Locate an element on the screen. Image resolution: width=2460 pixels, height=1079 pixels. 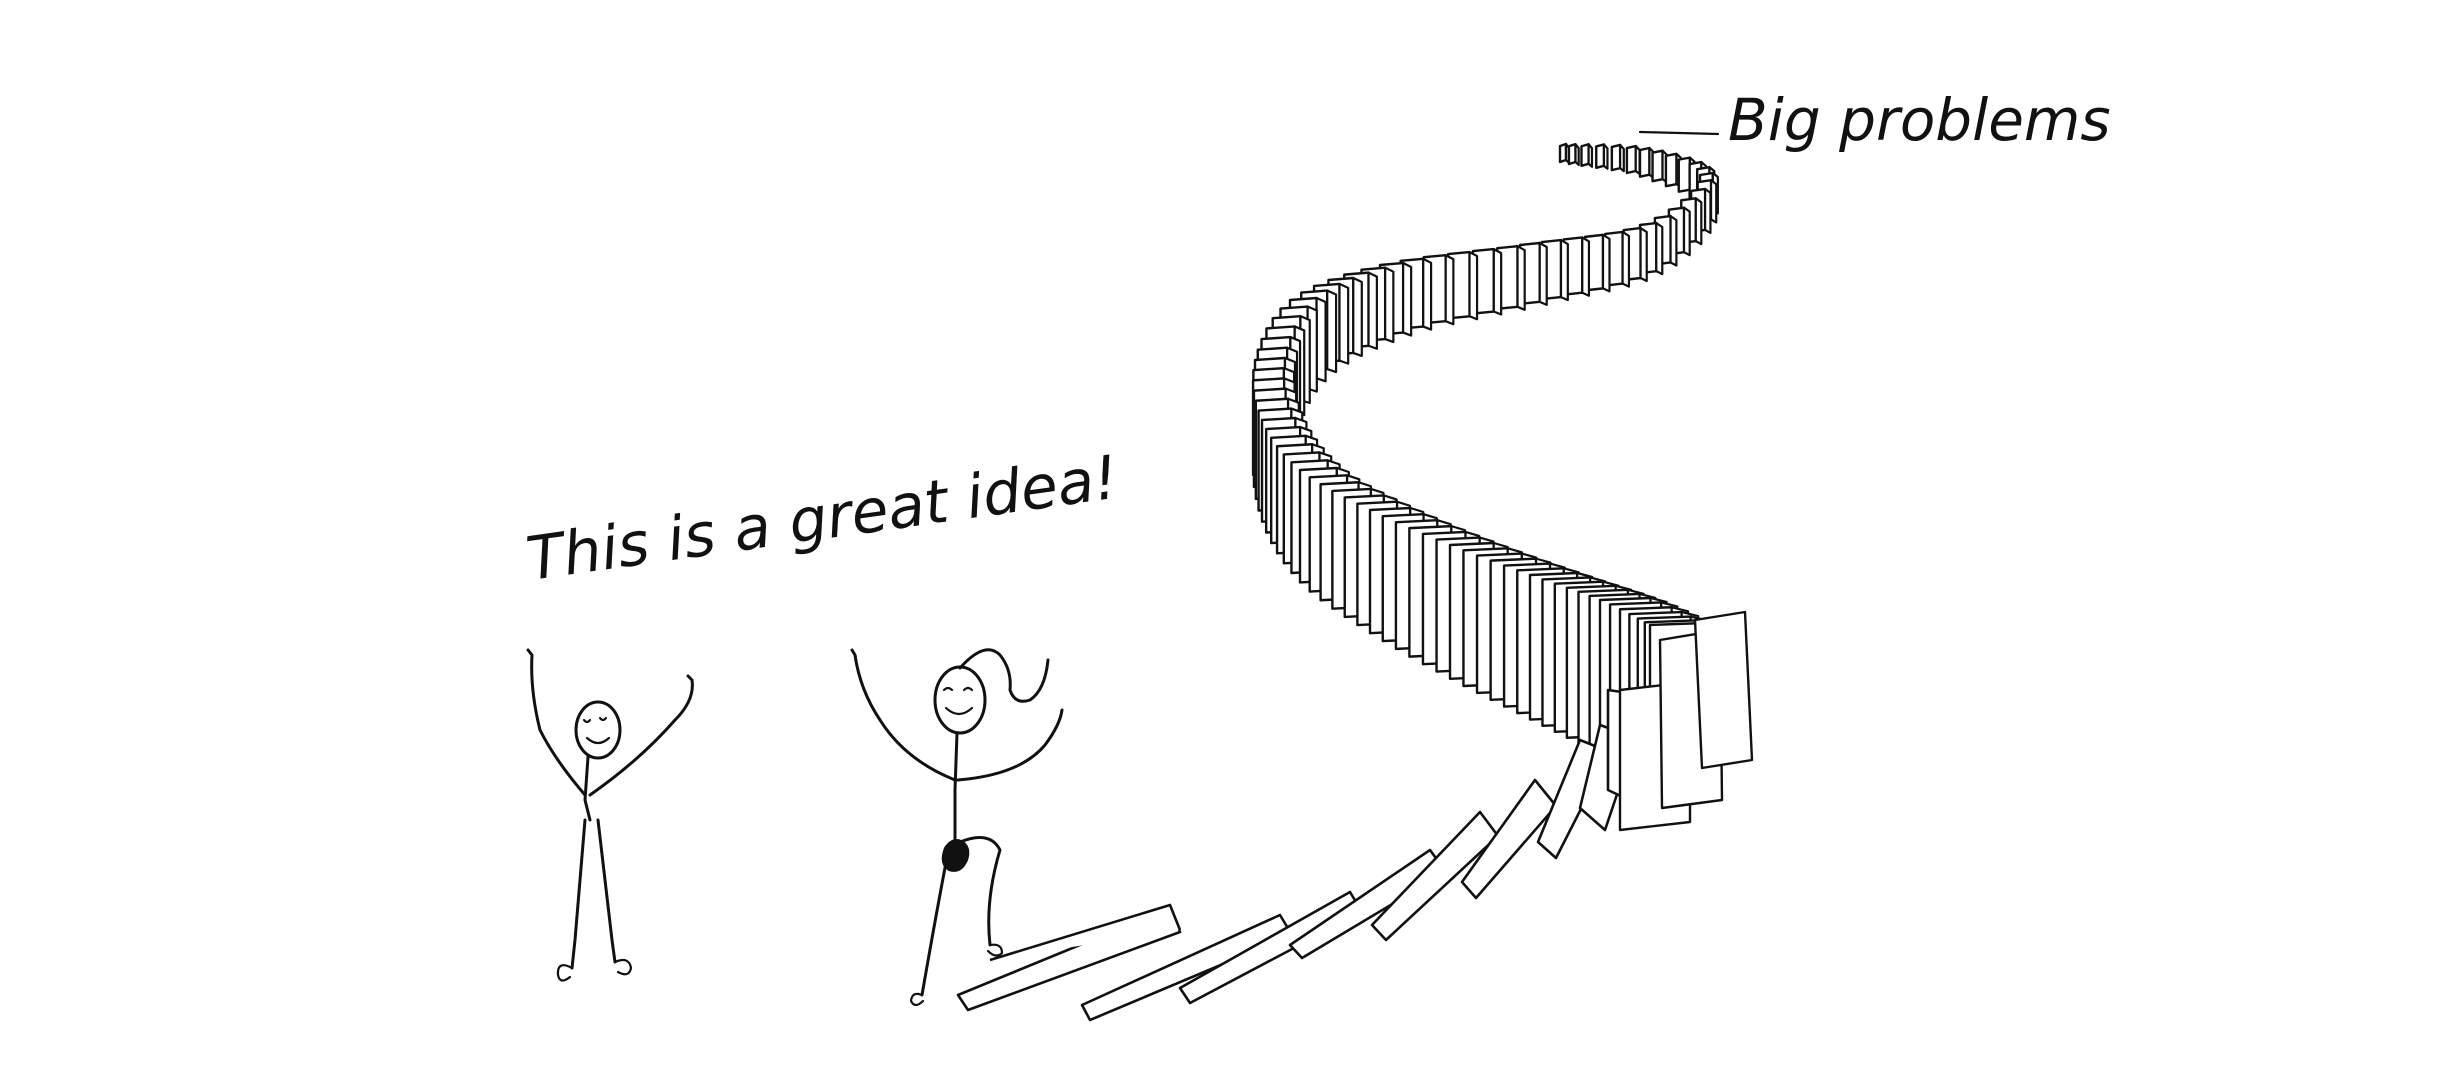
hair-curl is located at coordinates (1004, 675).